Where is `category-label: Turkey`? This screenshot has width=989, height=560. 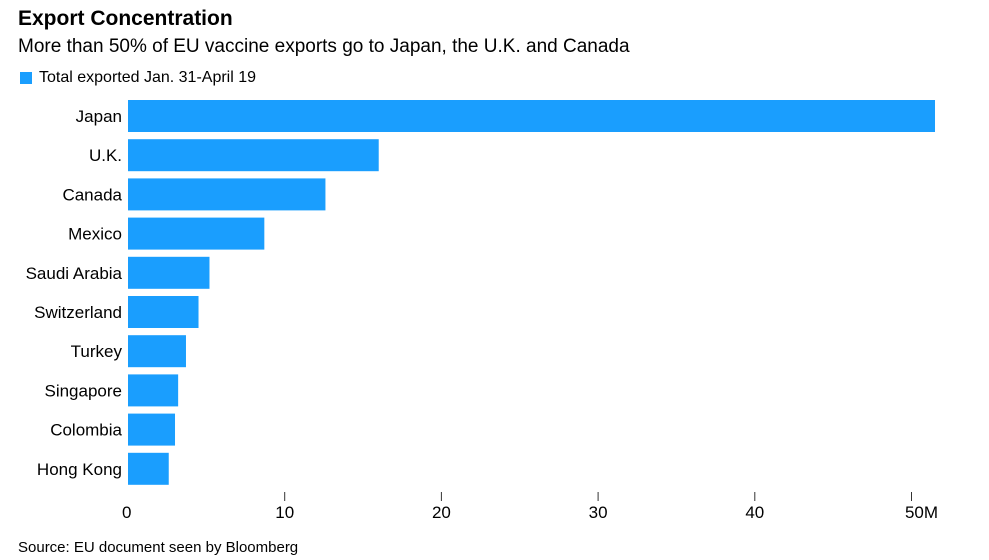 category-label: Turkey is located at coordinates (97, 351).